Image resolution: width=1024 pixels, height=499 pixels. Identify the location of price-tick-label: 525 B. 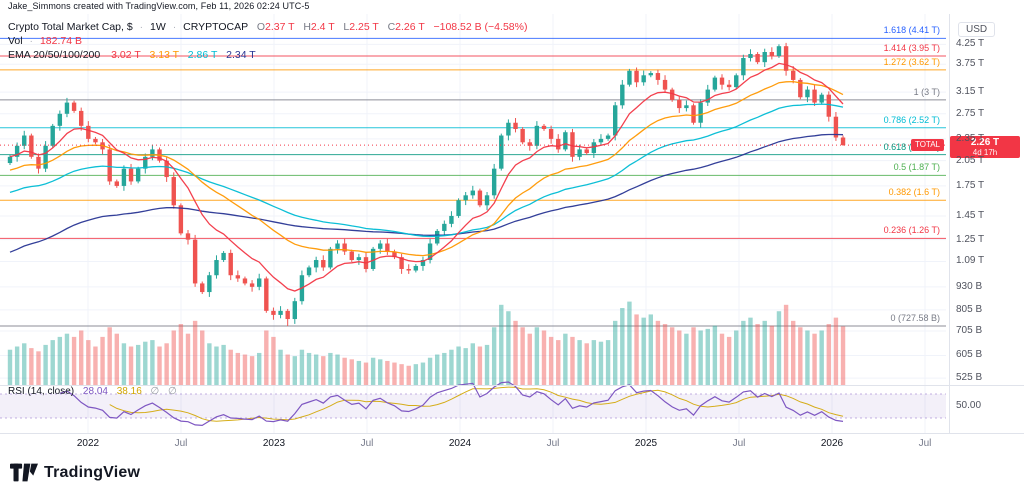
(969, 378).